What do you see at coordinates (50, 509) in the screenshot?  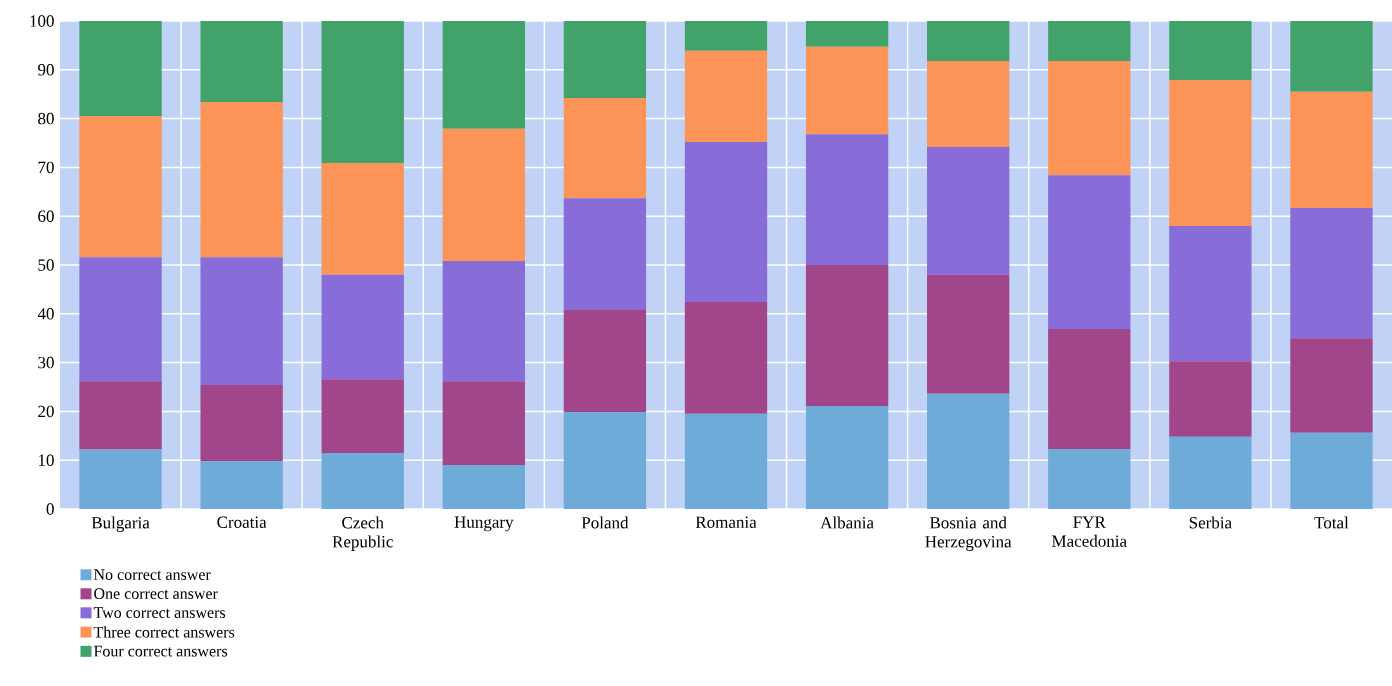 I see `y-tick-label: 0` at bounding box center [50, 509].